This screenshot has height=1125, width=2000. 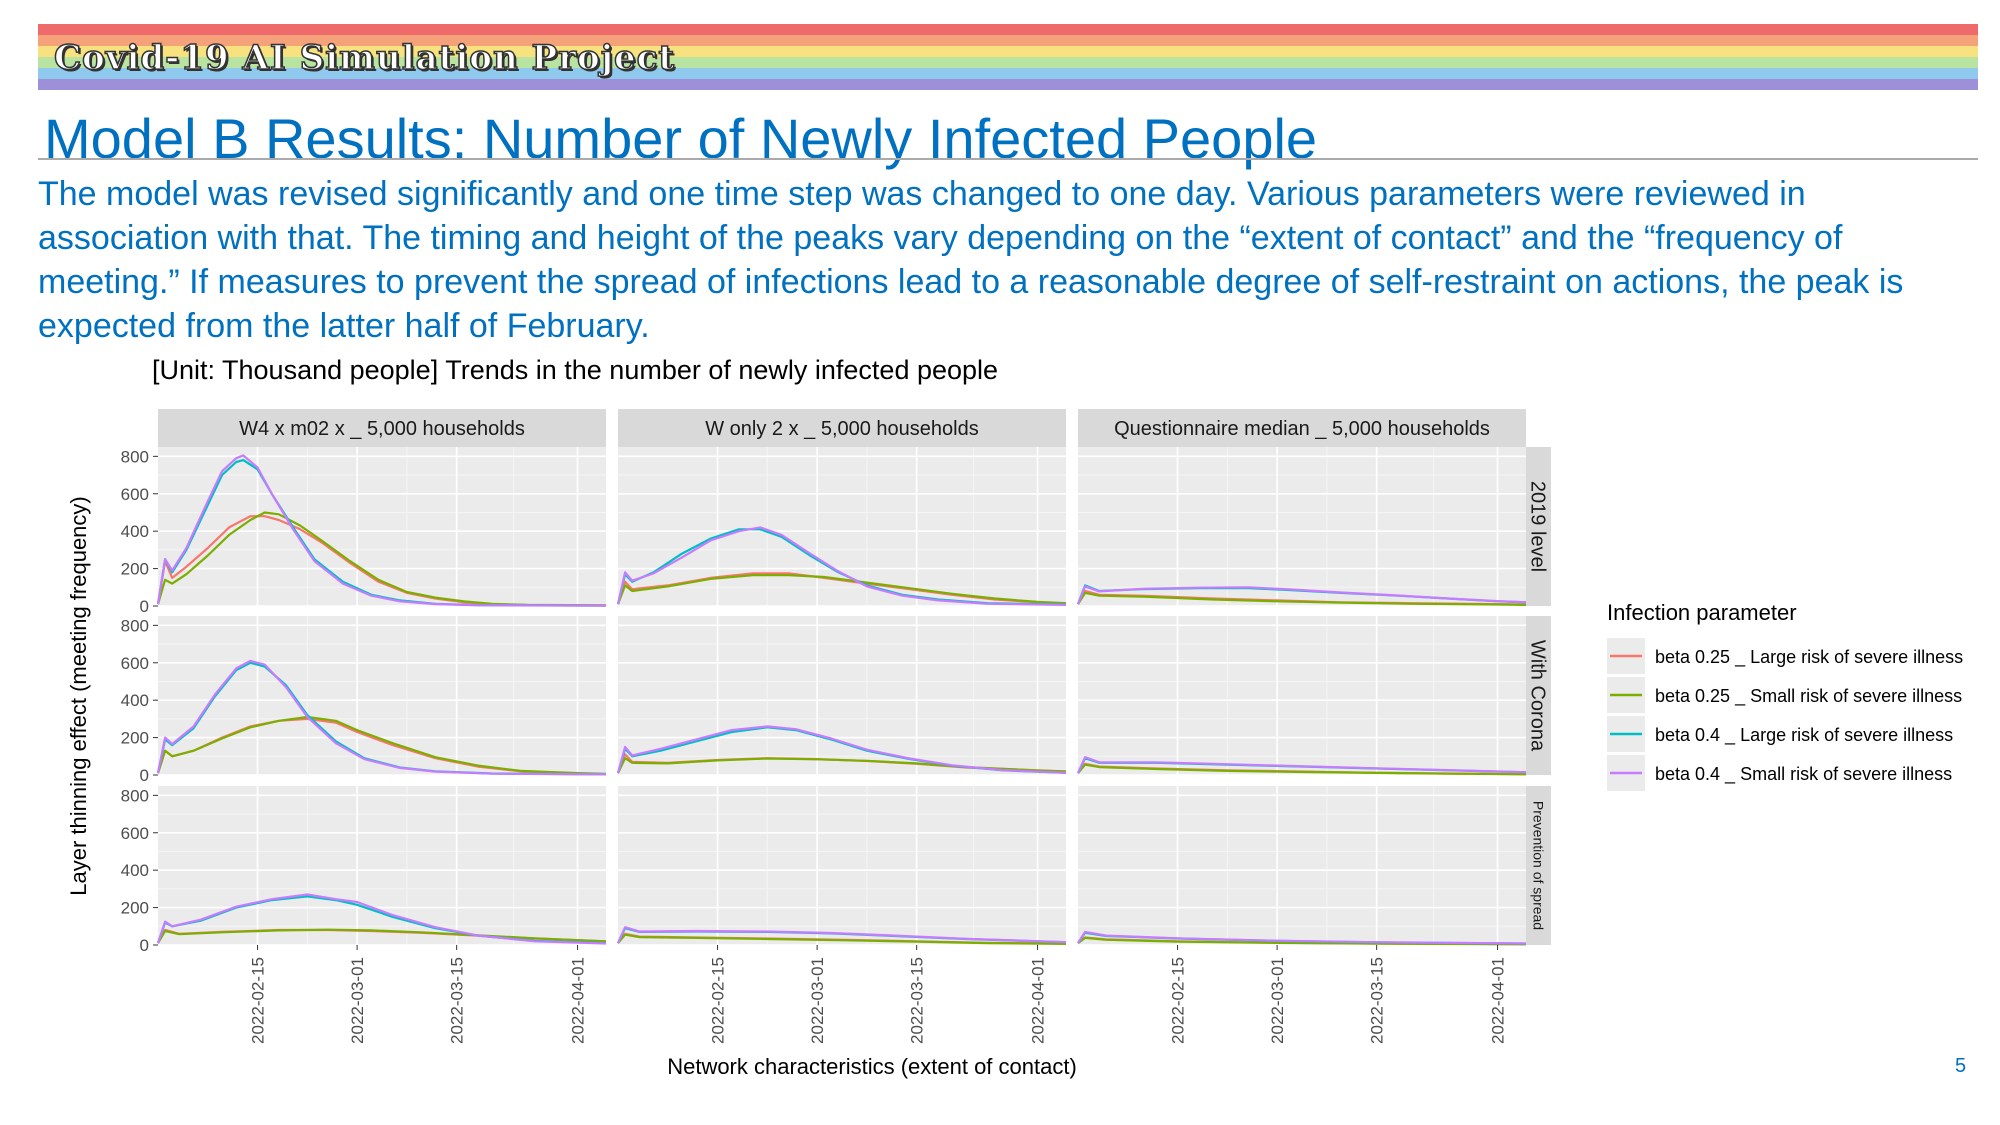 I want to click on title-divider, so click(x=1008, y=159).